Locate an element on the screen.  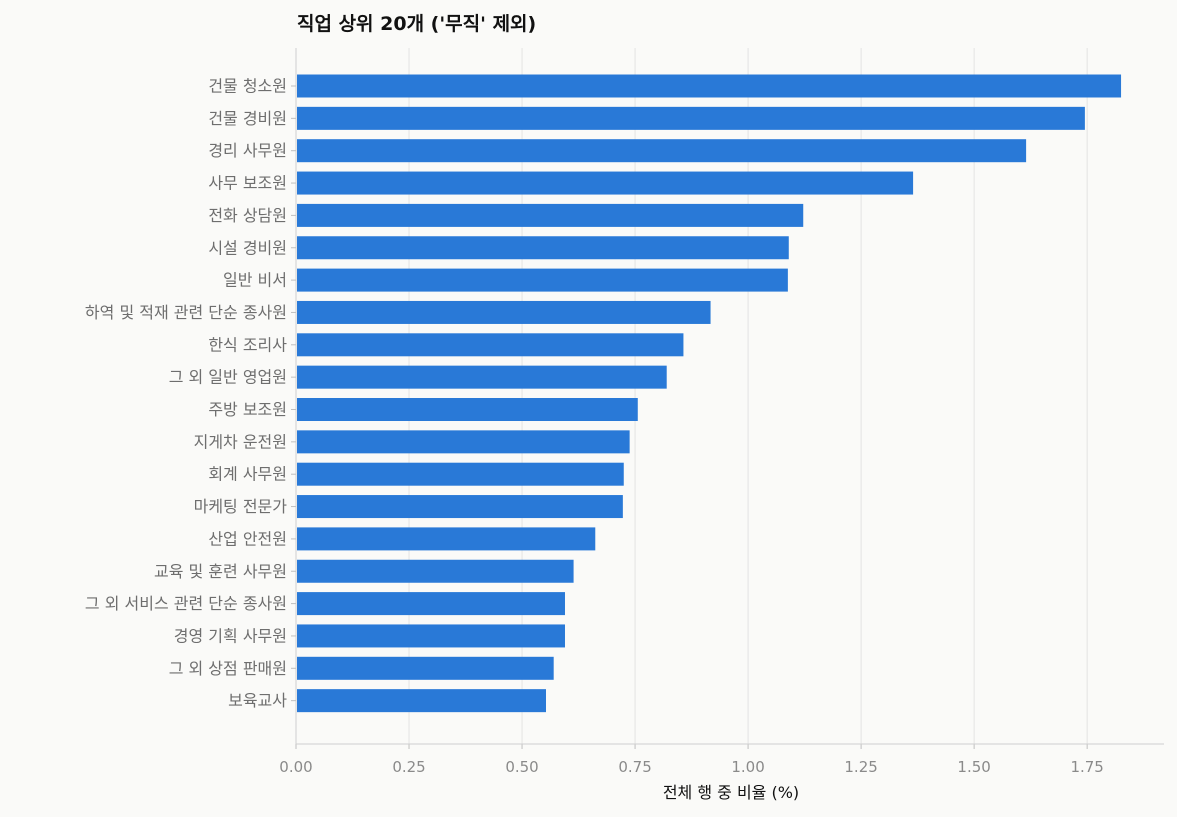
category-label: 교육 및 훈련 사무원 is located at coordinates (220, 571).